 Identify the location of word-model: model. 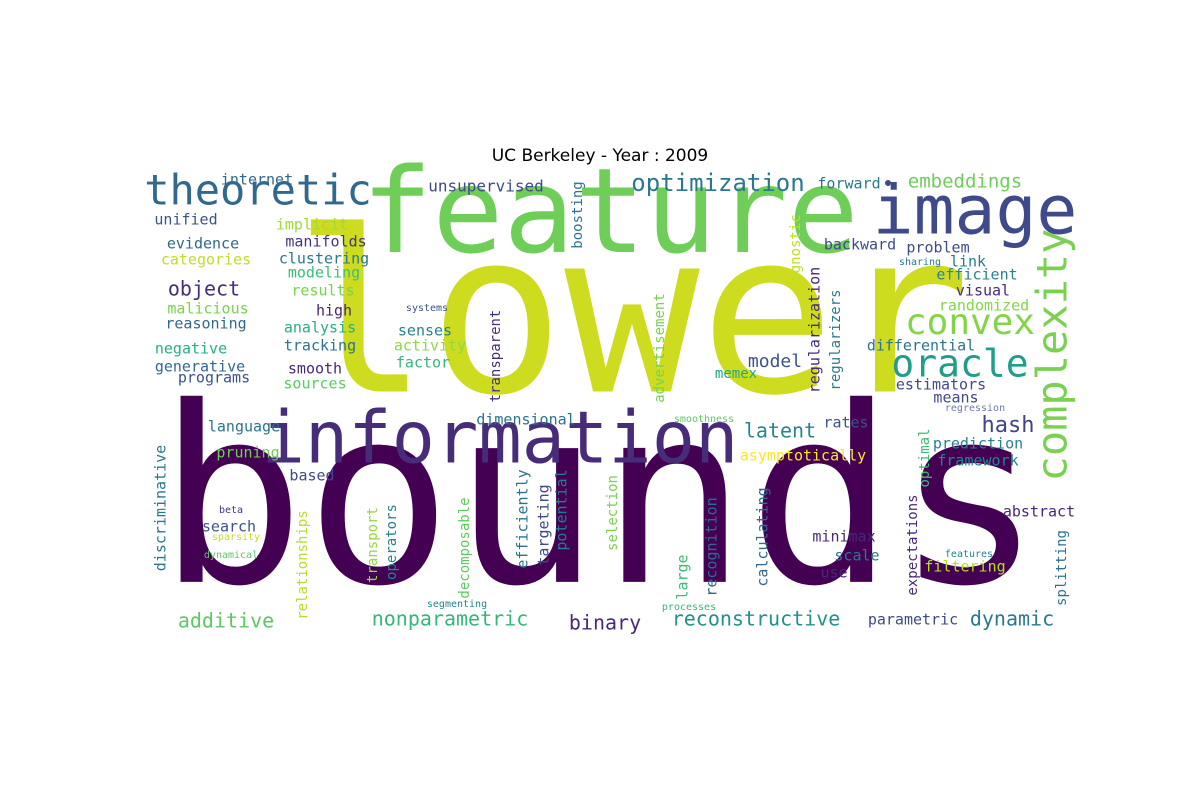
(775, 361).